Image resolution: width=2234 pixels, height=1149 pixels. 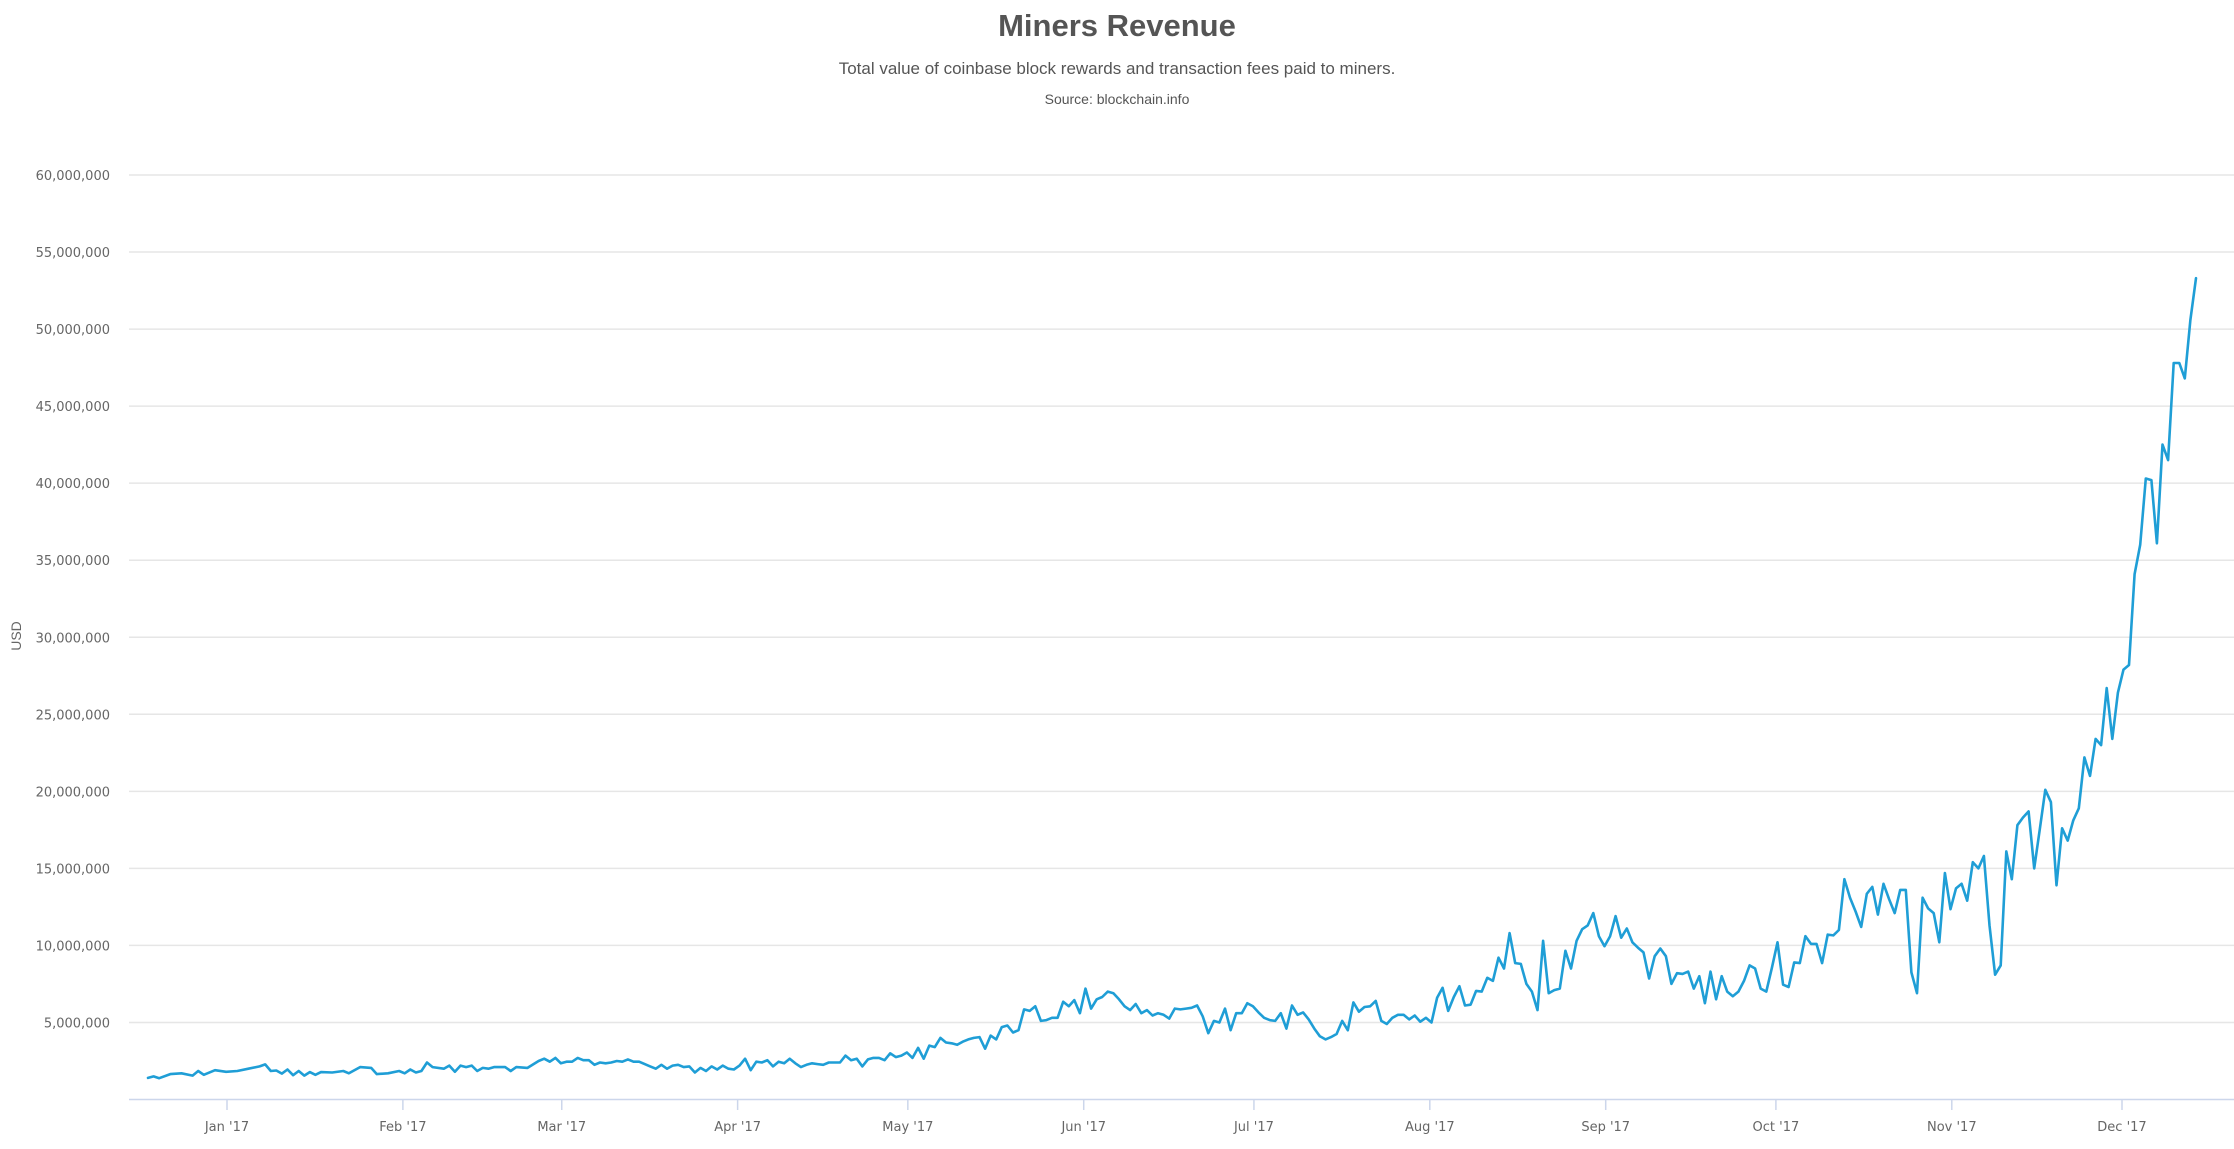 What do you see at coordinates (73, 715) in the screenshot?
I see `y-tick-label: 25,000,000` at bounding box center [73, 715].